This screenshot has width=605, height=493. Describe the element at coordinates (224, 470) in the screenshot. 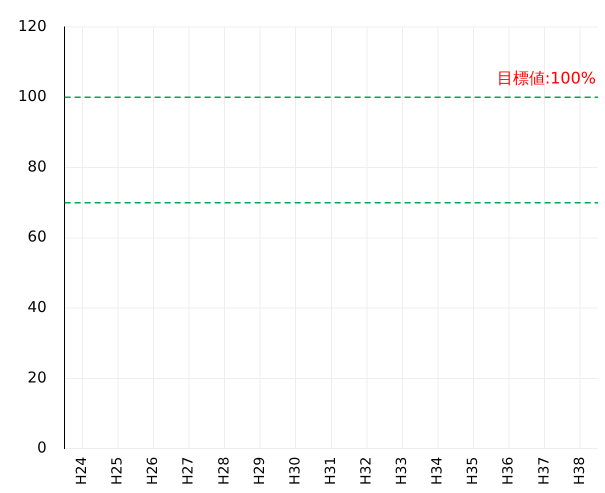

I see `x-tick-label: H28` at that location.